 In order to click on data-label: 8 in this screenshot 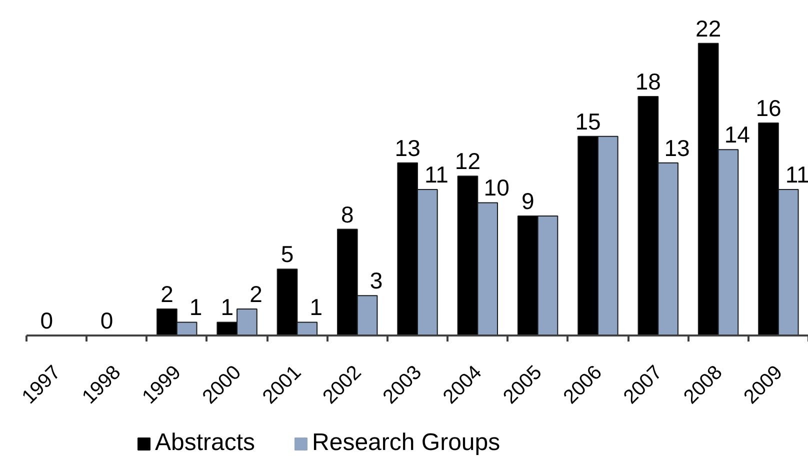, I will do `click(347, 214)`.